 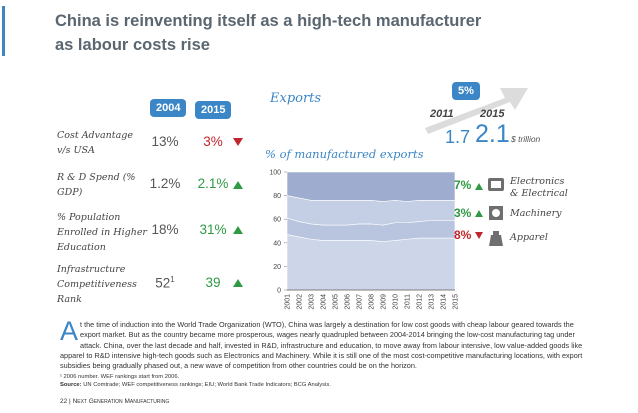 What do you see at coordinates (3, 31) in the screenshot?
I see `accent-bar` at bounding box center [3, 31].